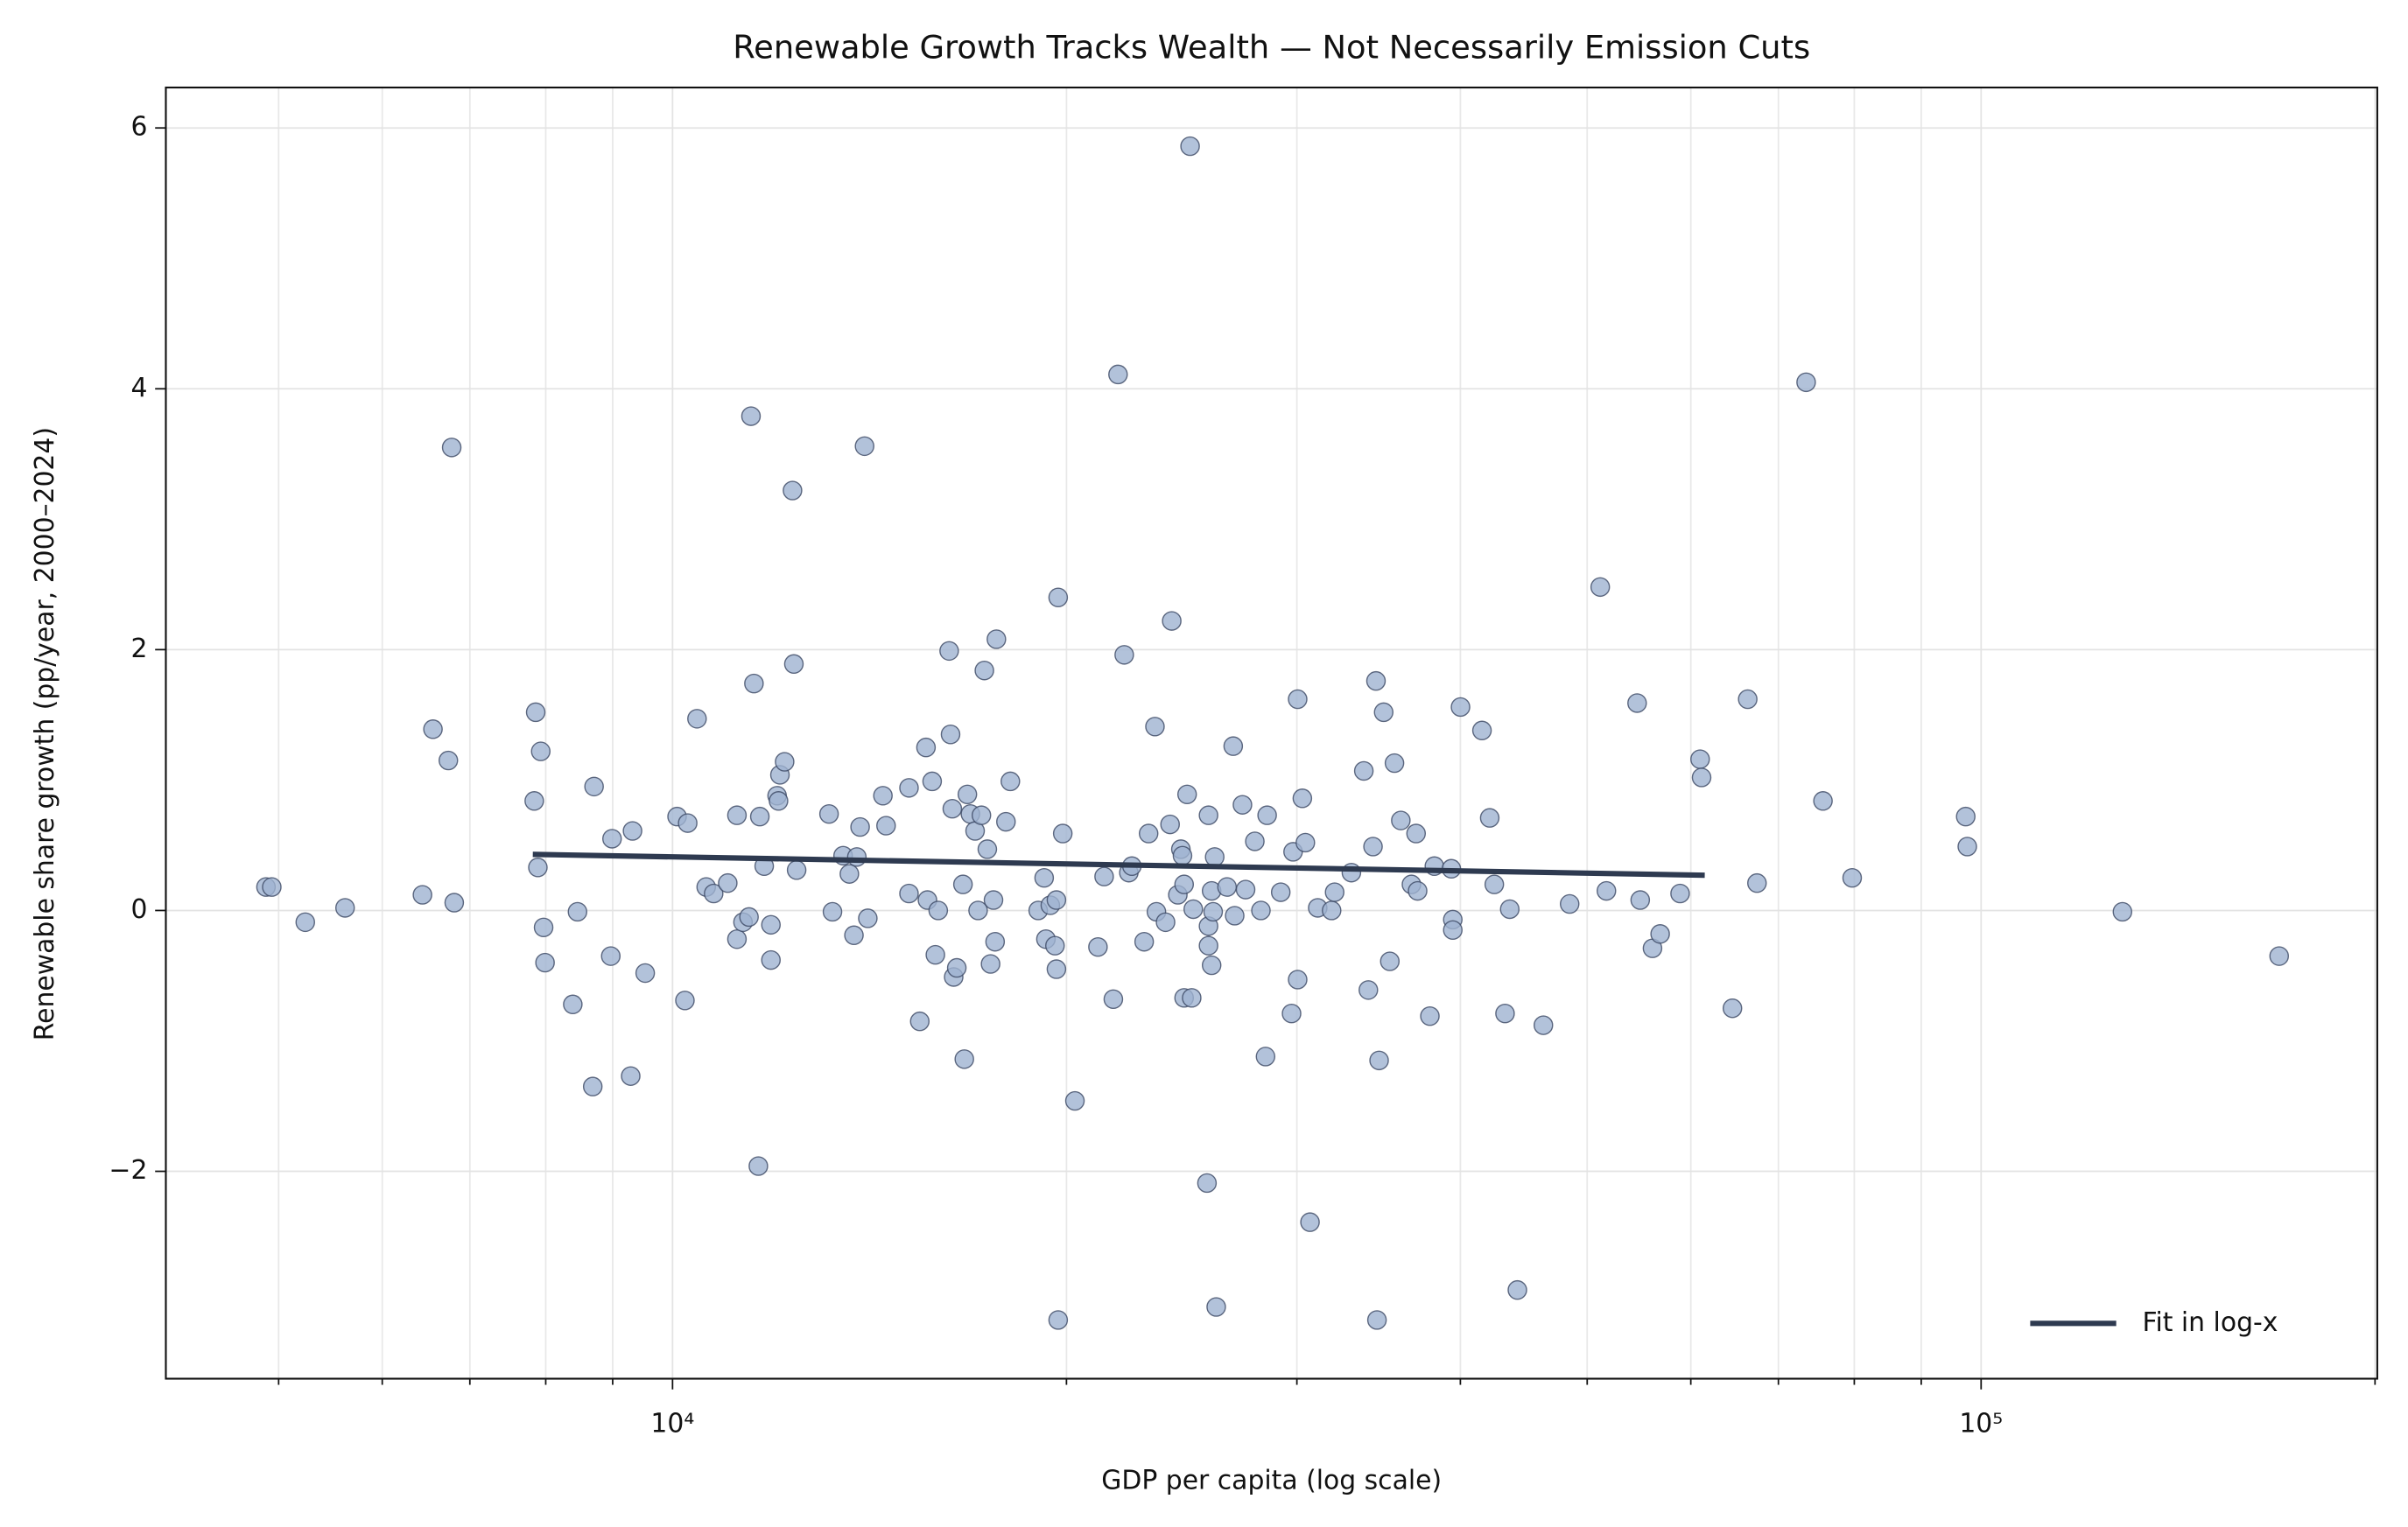 This screenshot has width=2408, height=1527. What do you see at coordinates (1118, 865) in the screenshot?
I see `fit-line` at bounding box center [1118, 865].